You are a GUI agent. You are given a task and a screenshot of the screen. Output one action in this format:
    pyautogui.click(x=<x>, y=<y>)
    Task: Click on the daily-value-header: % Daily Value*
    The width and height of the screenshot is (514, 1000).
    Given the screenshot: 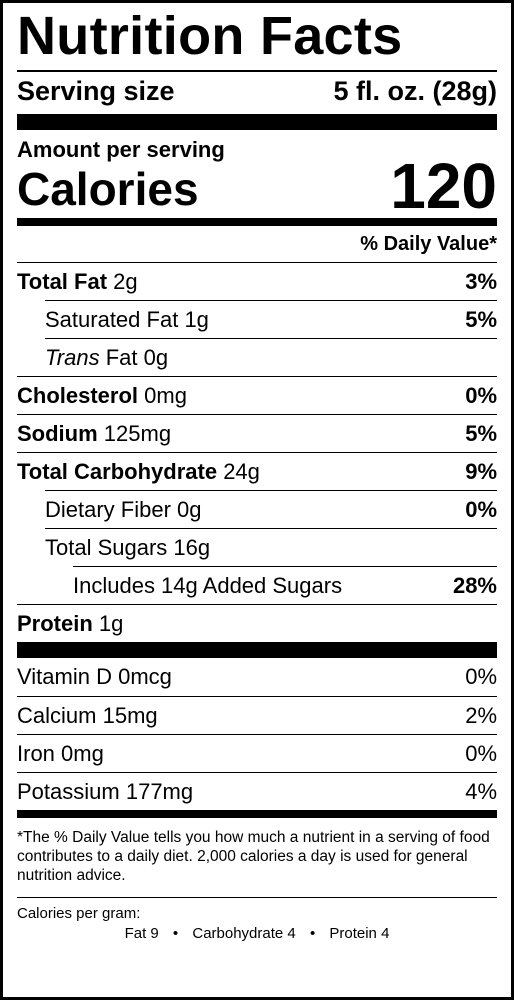 What is the action you would take?
    pyautogui.click(x=428, y=244)
    